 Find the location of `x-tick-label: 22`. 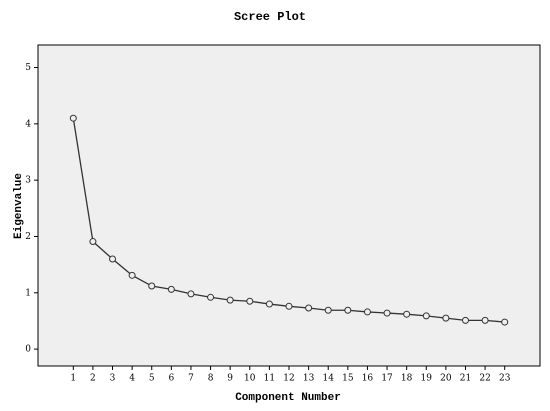

x-tick-label: 22 is located at coordinates (484, 379).